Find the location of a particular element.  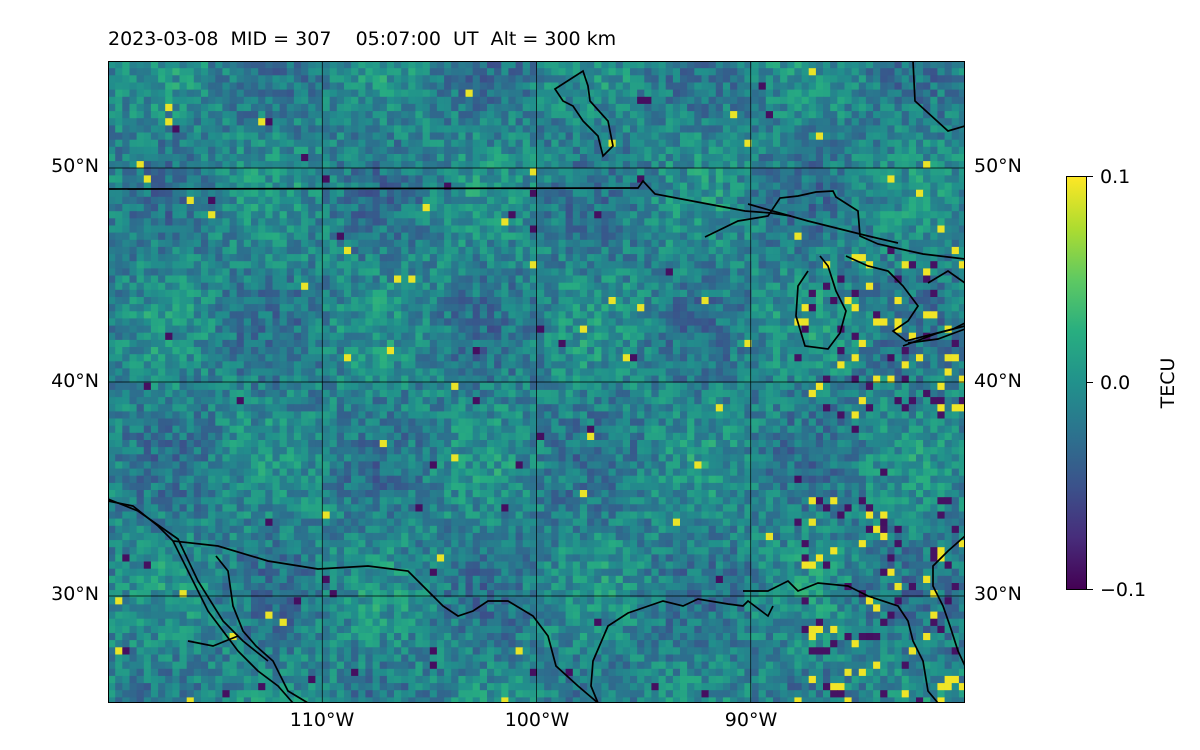

lake-erie-south is located at coordinates (936, 336).